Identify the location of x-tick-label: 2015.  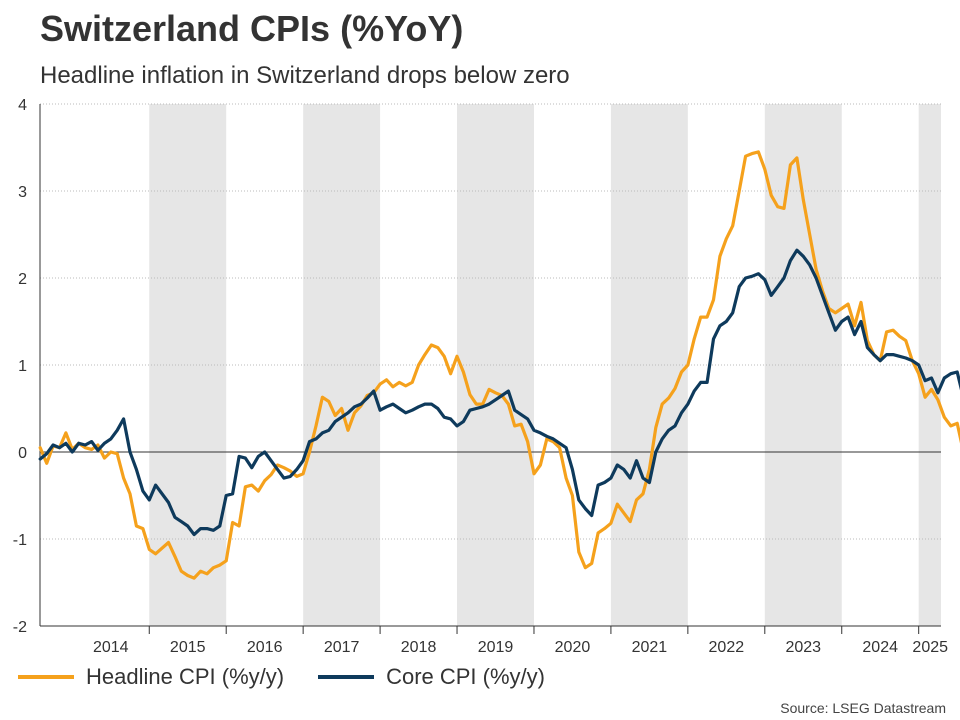
(188, 647).